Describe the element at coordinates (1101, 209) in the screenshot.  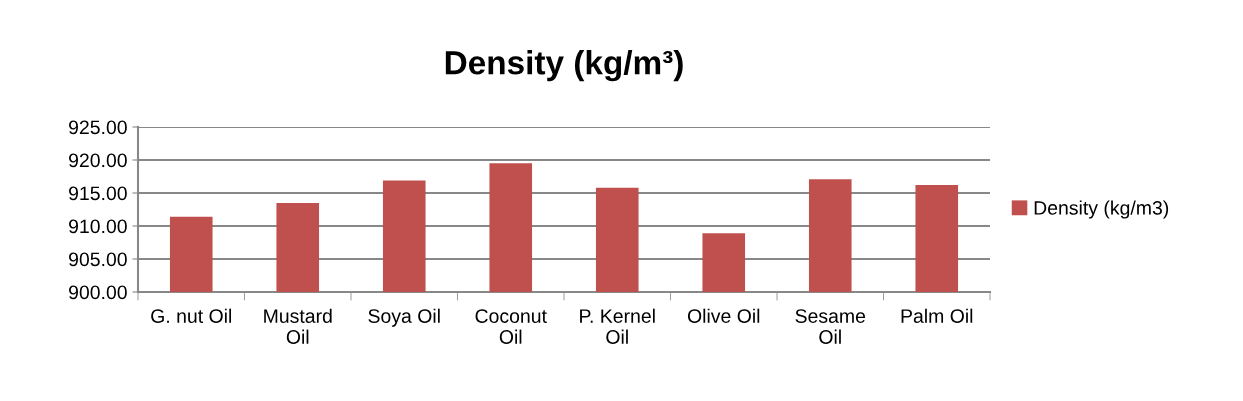
I see `legend-label: Density (kg/m3)` at that location.